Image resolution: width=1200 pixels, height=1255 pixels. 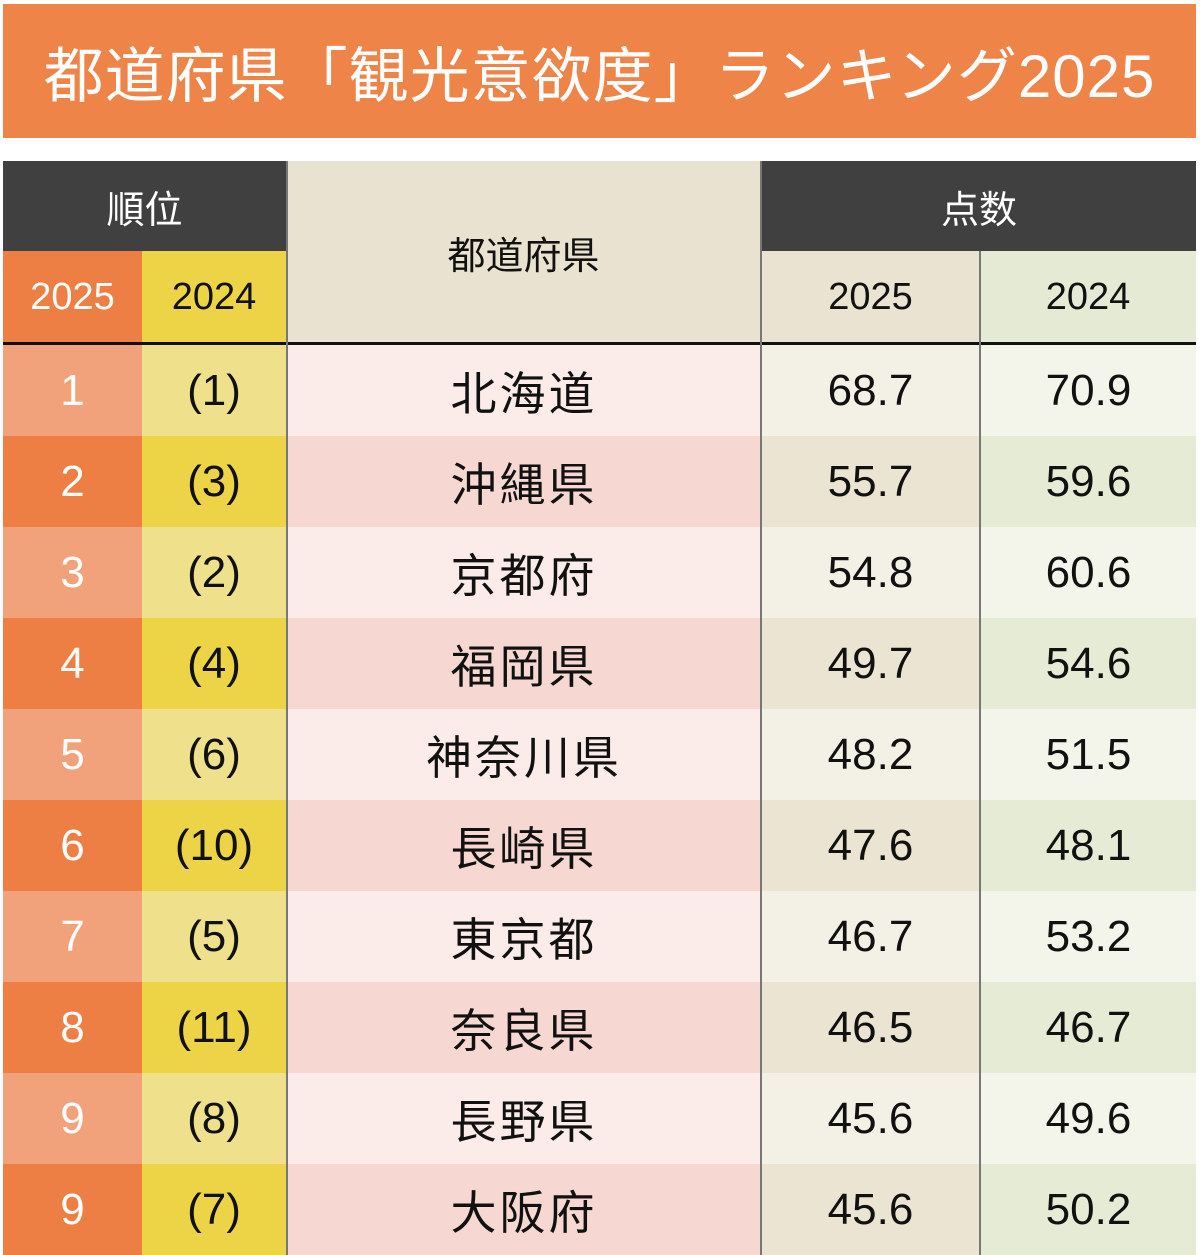 I want to click on score-2024-header: 2024, so click(x=1088, y=297).